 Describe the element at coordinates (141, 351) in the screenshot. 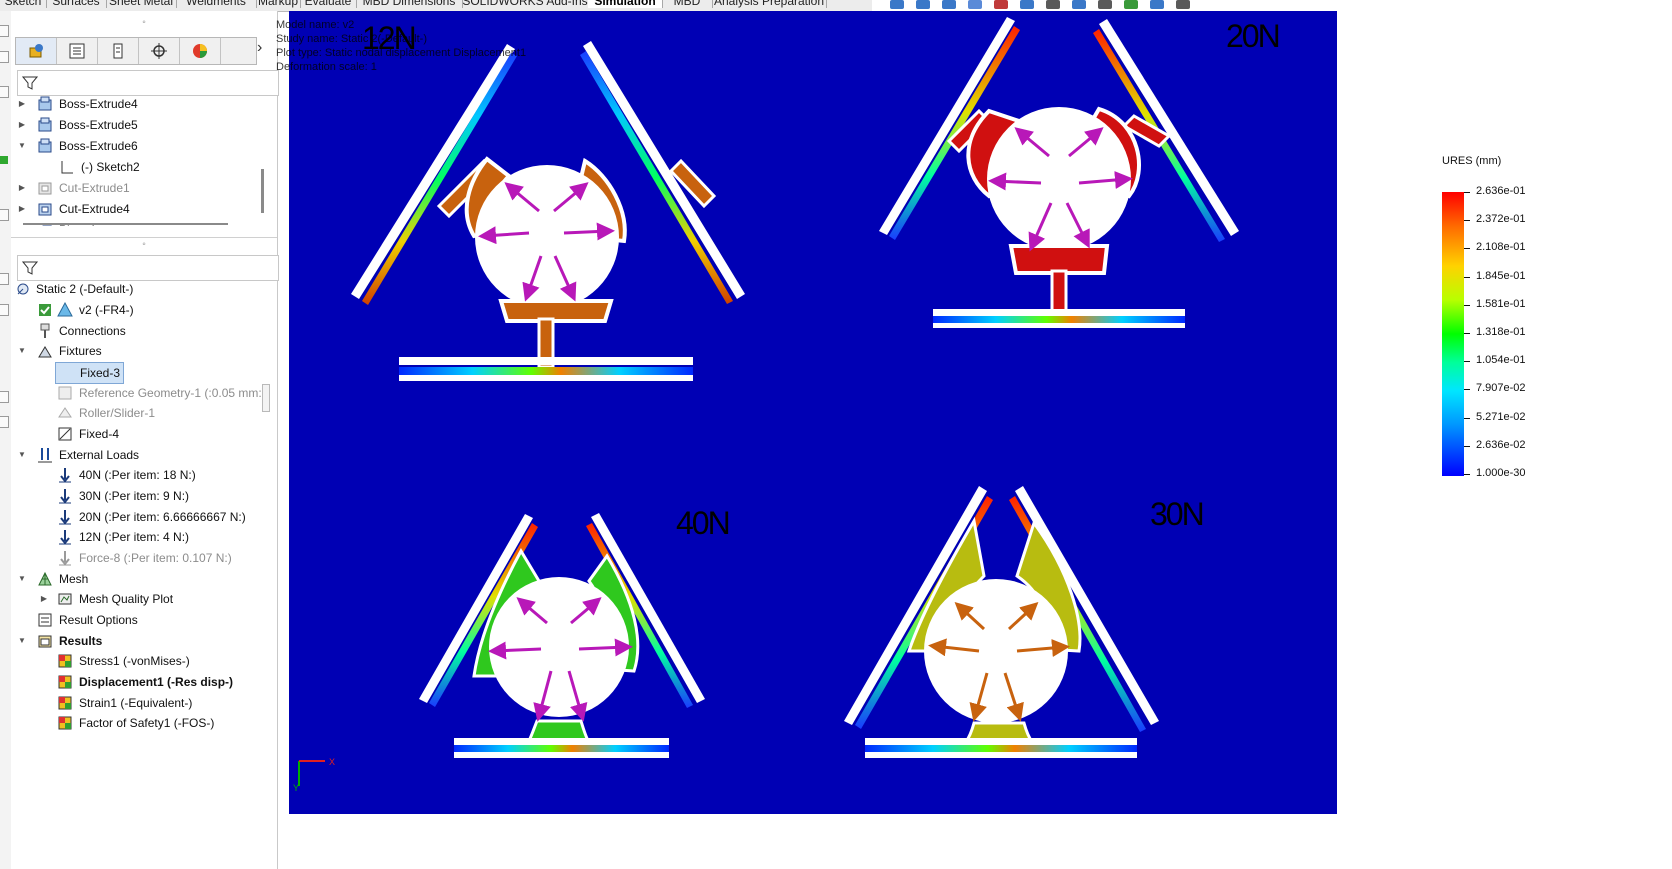

I see `tree-item-fixtures: ▼ Fixtures` at that location.